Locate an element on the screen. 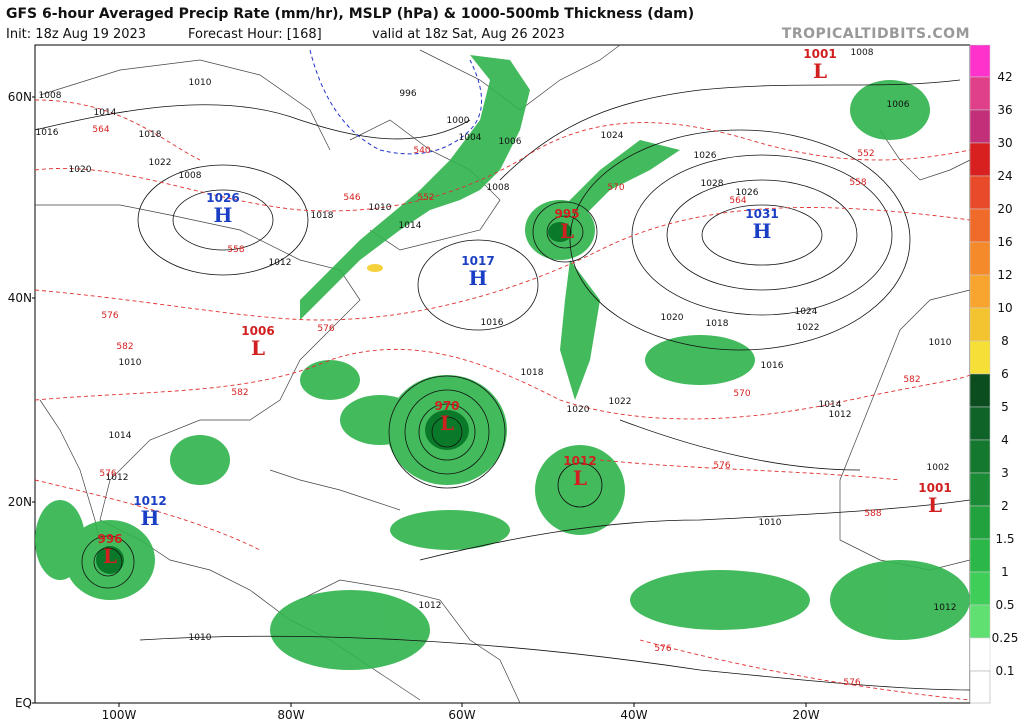 The height and width of the screenshot is (724, 1024). colorbar-label: 20 is located at coordinates (1004, 209).